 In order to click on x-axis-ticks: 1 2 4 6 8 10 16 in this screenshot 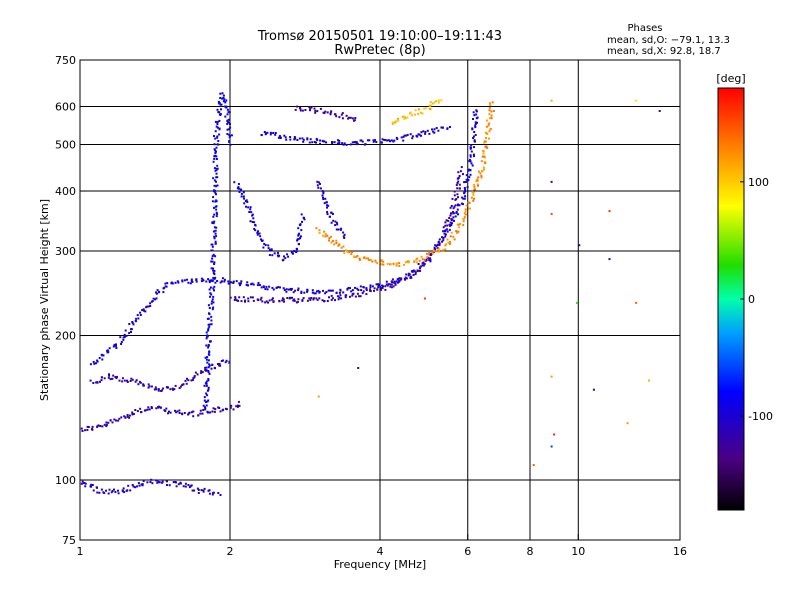, I will do `click(382, 546)`.